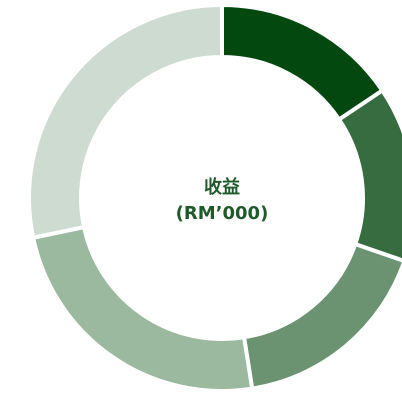  What do you see at coordinates (222, 213) in the screenshot?
I see `chart-subtitle: (RM’000)` at bounding box center [222, 213].